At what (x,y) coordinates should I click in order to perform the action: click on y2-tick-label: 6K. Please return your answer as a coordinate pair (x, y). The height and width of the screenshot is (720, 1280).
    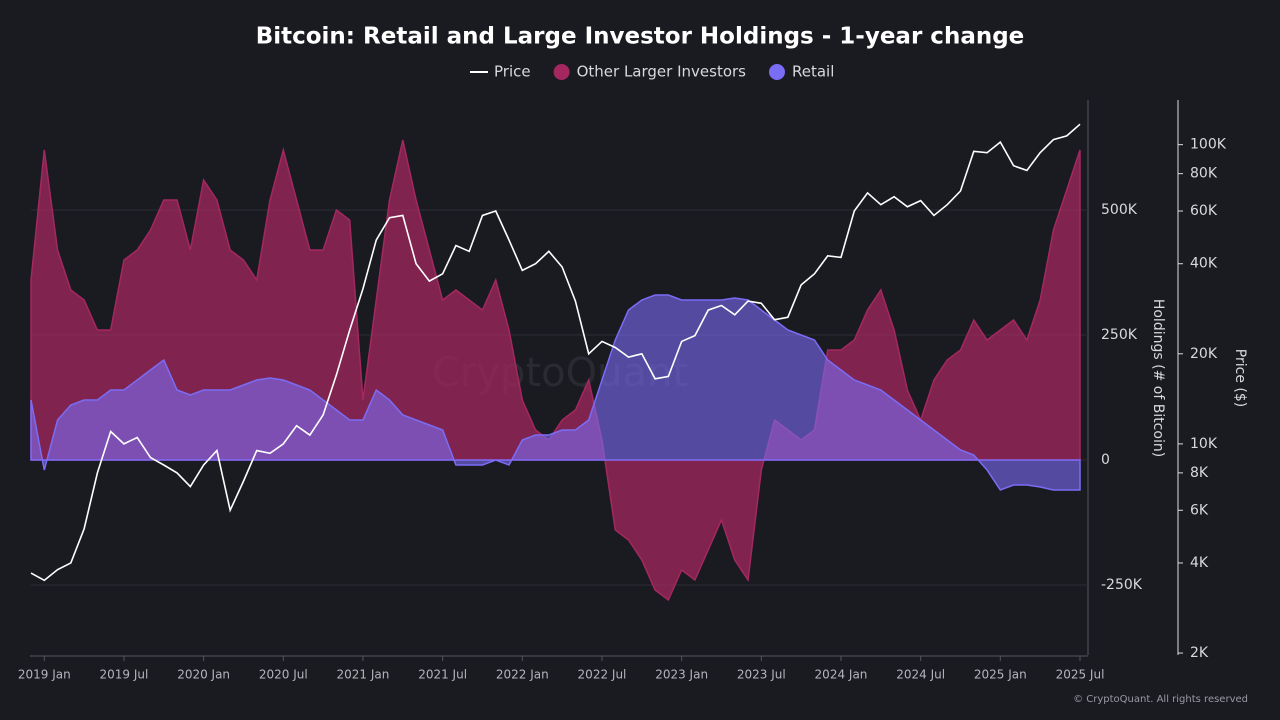
    Looking at the image, I should click on (1199, 510).